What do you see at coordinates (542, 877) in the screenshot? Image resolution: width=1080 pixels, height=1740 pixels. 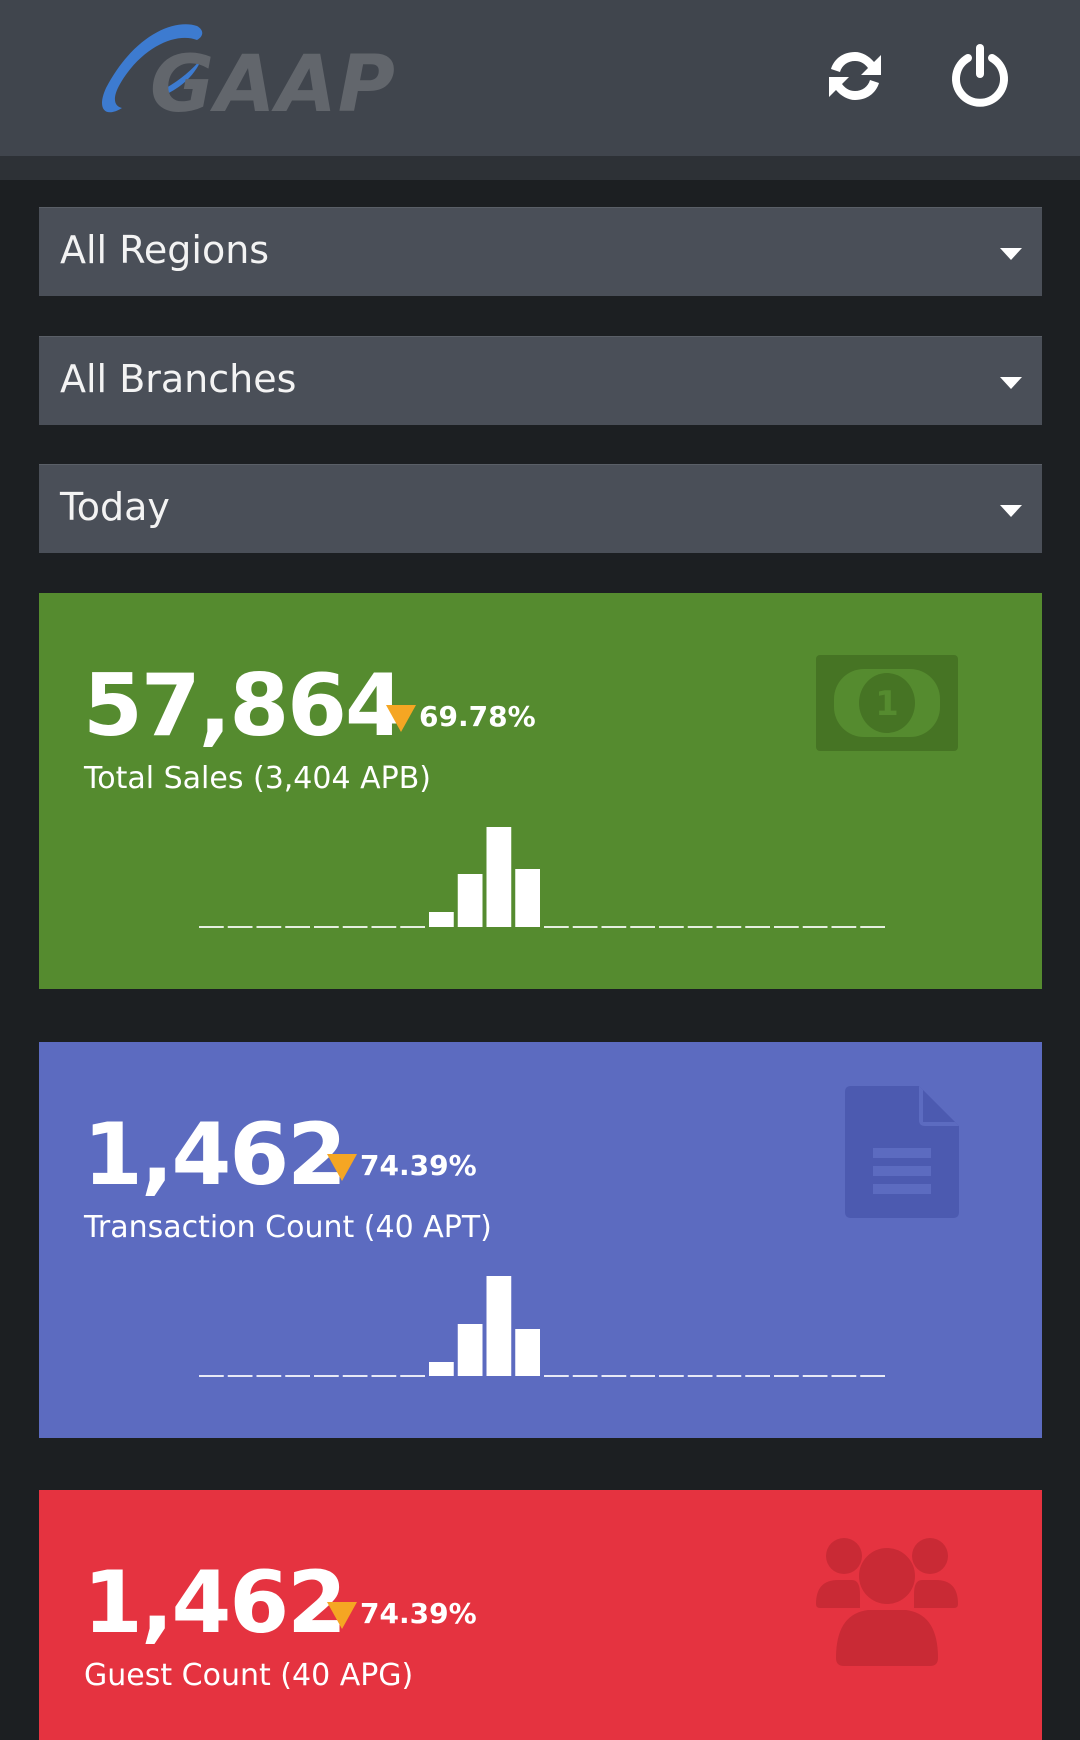 I see `total-sales-sparkline` at bounding box center [542, 877].